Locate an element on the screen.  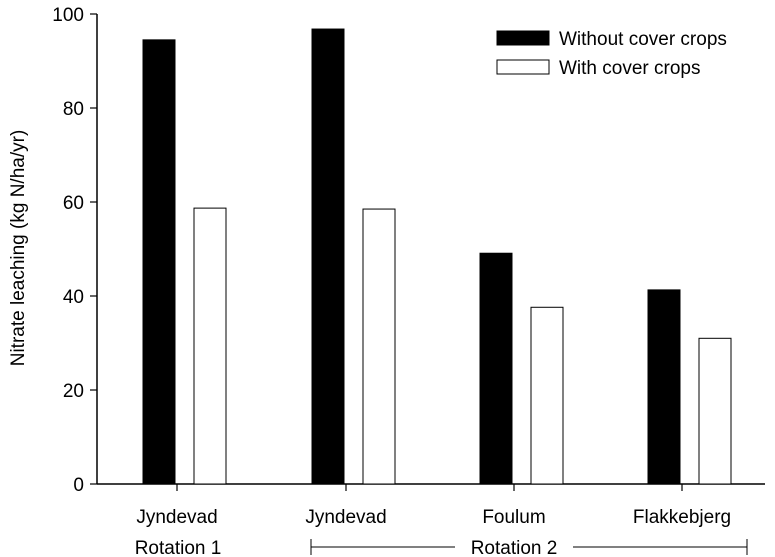
y-tick-label: 60 is located at coordinates (73, 203).